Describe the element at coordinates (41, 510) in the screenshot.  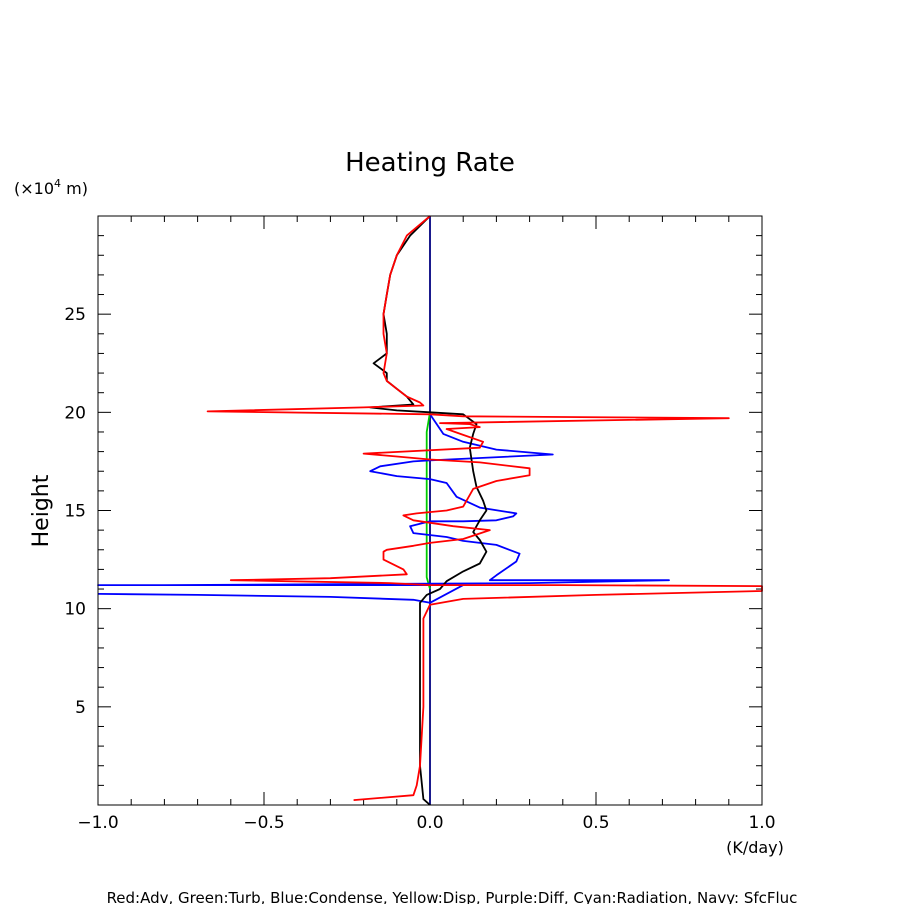
I see `y-axis-label: Height` at that location.